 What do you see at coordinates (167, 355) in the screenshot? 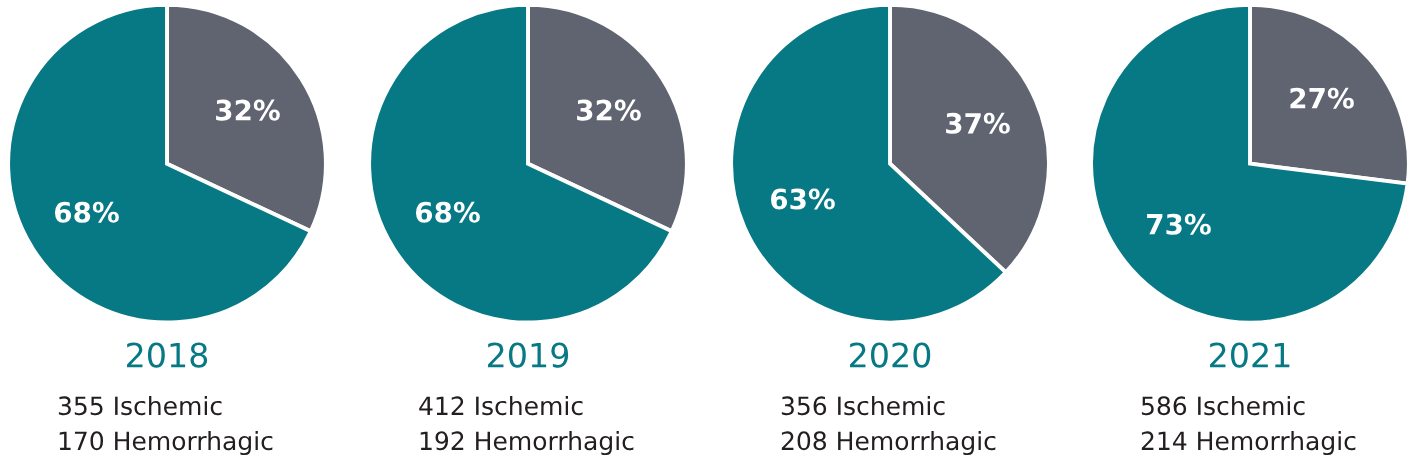
I see `text: 2018` at bounding box center [167, 355].